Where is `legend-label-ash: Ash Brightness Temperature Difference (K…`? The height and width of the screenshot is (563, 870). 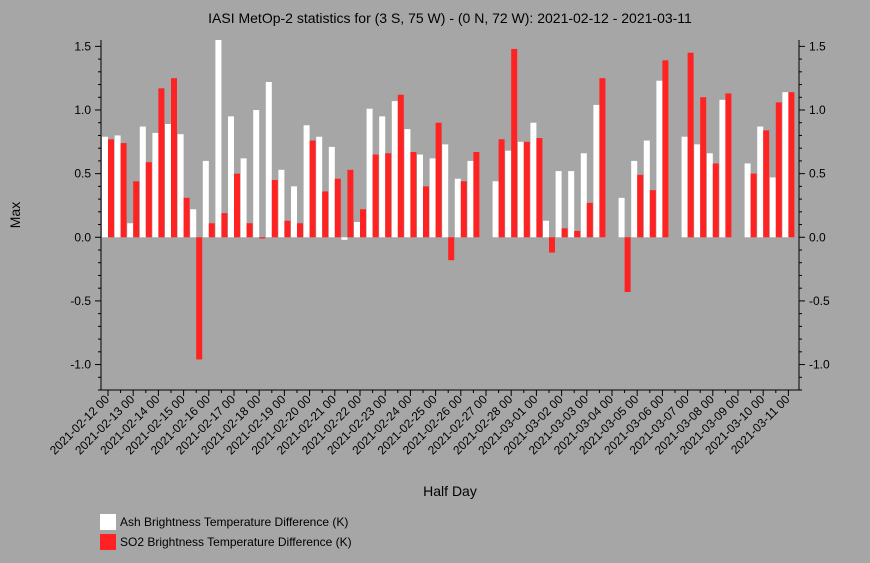 legend-label-ash: Ash Brightness Temperature Difference (K… is located at coordinates (234, 522).